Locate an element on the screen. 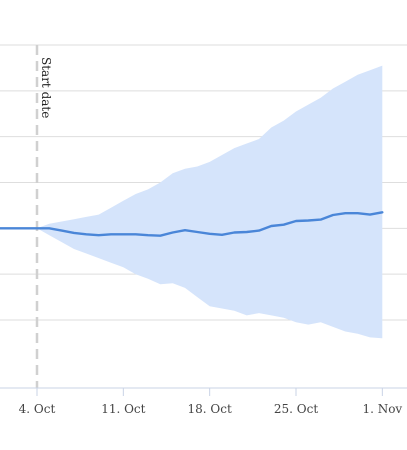  x-axis: 4. Oct 11. Oct 18. Oct 25. Oct 1. Nov is located at coordinates (203, 401).